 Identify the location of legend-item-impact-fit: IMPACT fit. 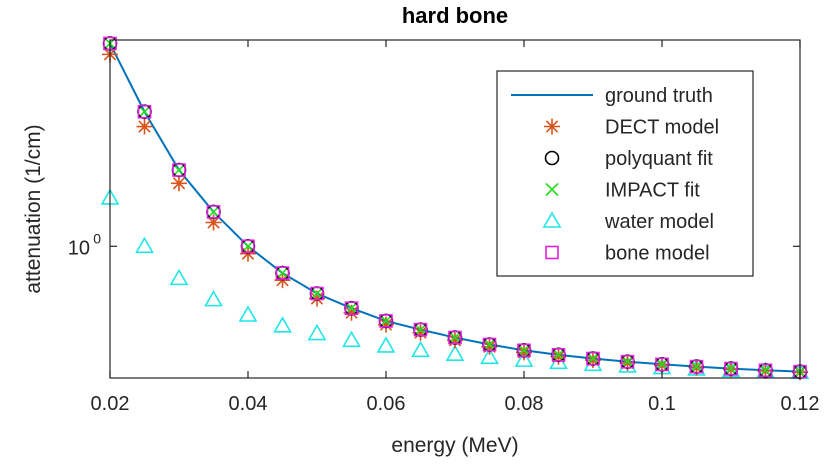
(622, 191).